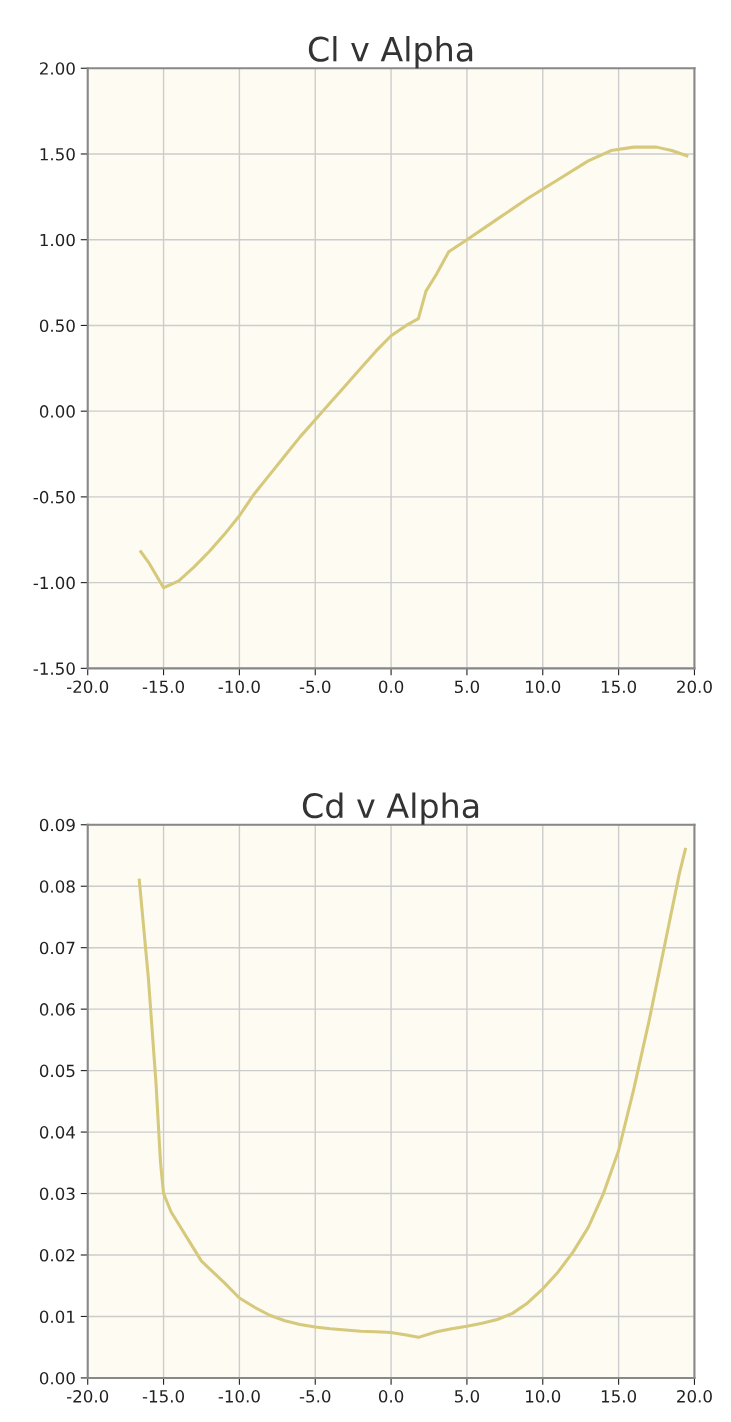 This screenshot has width=731, height=1422. Describe the element at coordinates (390, 808) in the screenshot. I see `chart-title: Cd v Alpha` at that location.